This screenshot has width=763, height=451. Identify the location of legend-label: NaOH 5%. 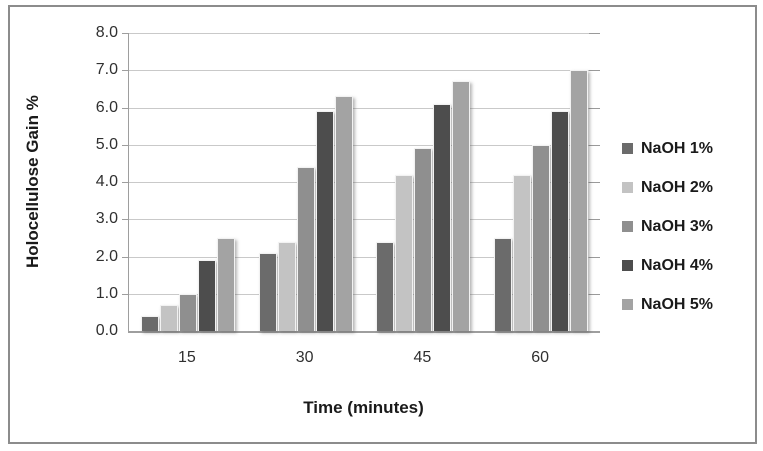
(677, 304).